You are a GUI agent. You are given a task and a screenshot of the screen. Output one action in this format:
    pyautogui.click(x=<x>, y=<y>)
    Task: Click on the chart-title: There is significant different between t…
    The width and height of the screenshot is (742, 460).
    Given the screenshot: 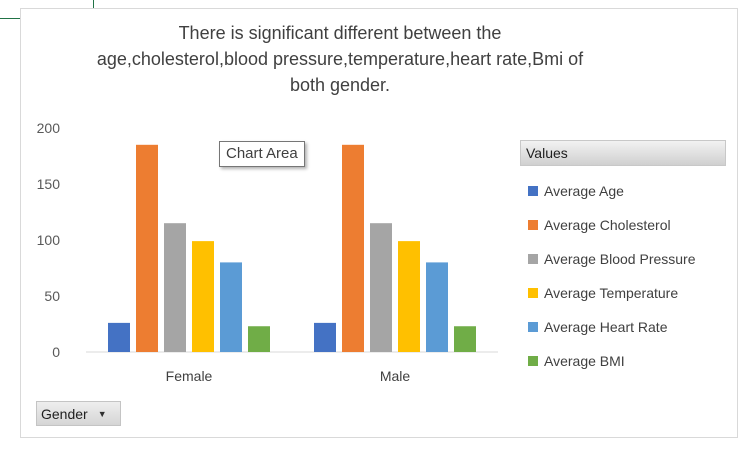 What is the action you would take?
    pyautogui.click(x=340, y=59)
    